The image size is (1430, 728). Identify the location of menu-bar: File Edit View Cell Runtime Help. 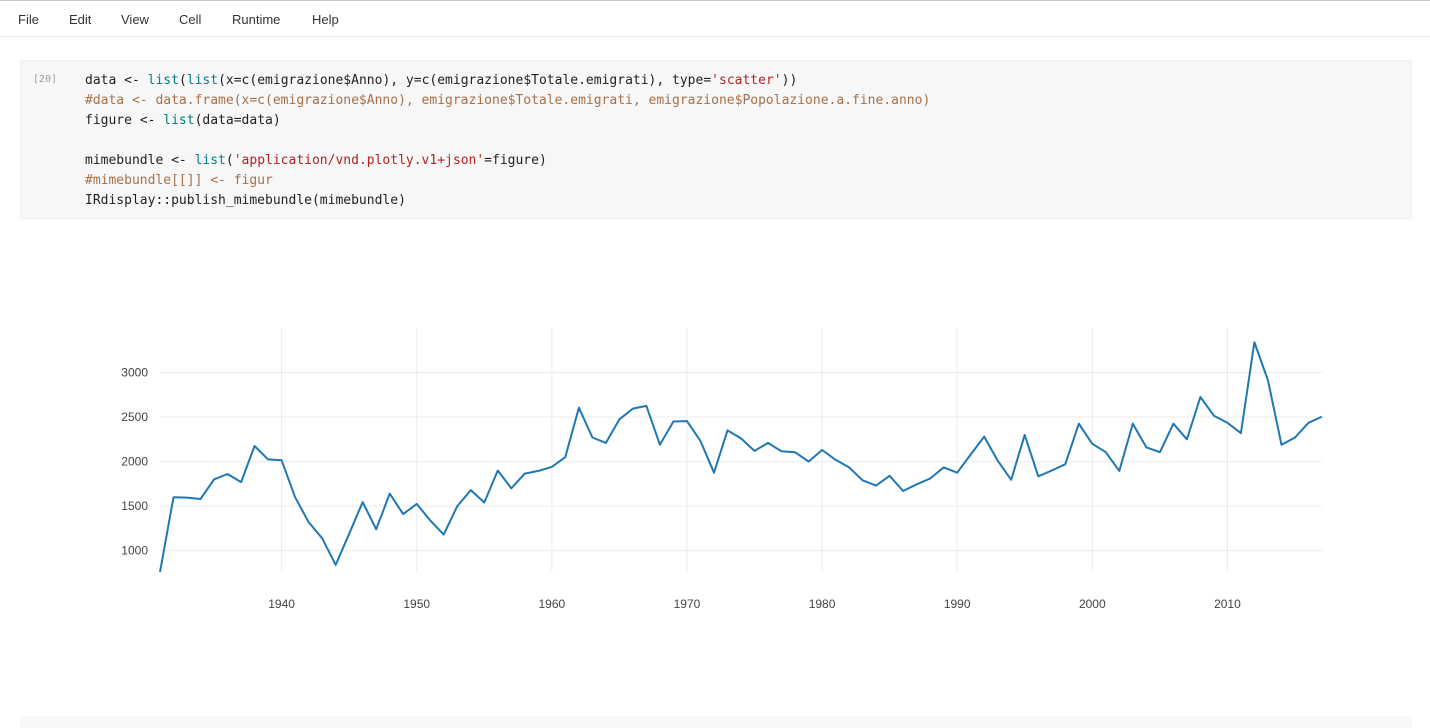
(715, 18).